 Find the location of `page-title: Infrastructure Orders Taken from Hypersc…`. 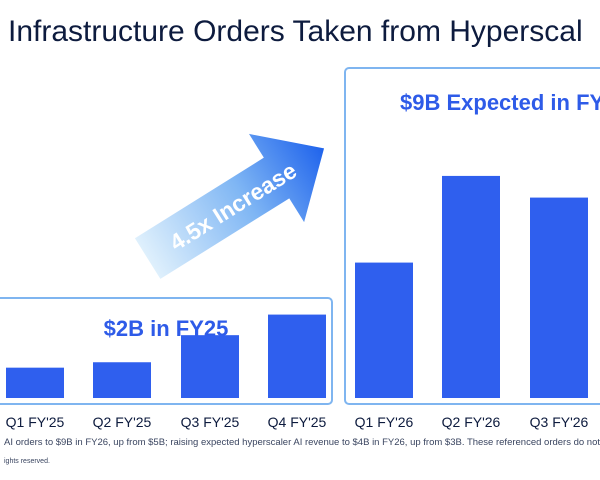

page-title: Infrastructure Orders Taken from Hypersc… is located at coordinates (295, 31).